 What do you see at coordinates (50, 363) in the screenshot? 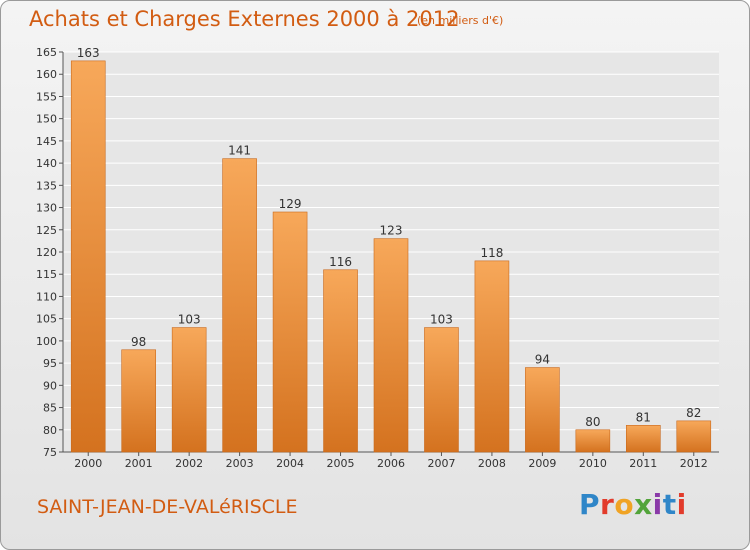
I see `y-tick-label: 95` at bounding box center [50, 363].